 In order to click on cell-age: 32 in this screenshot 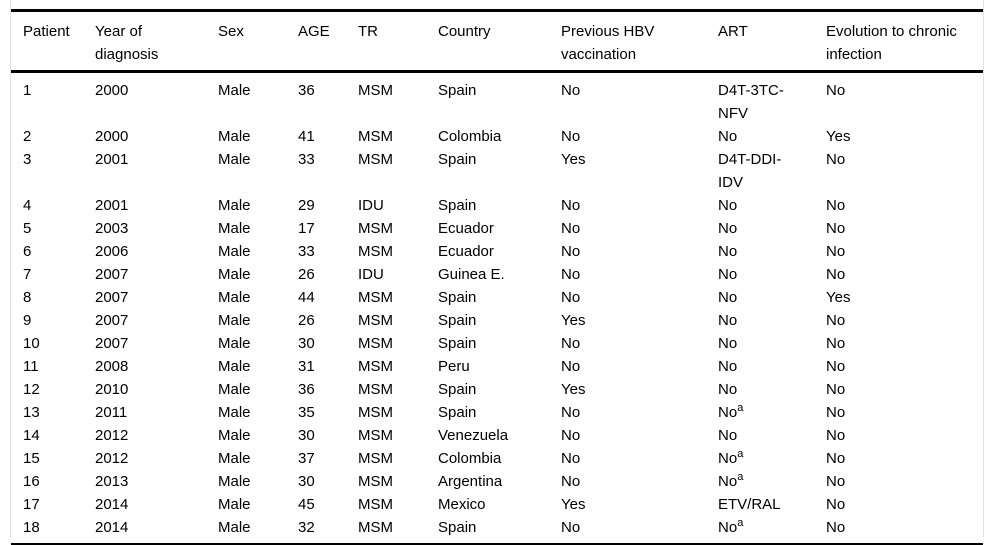, I will do `click(306, 527)`.